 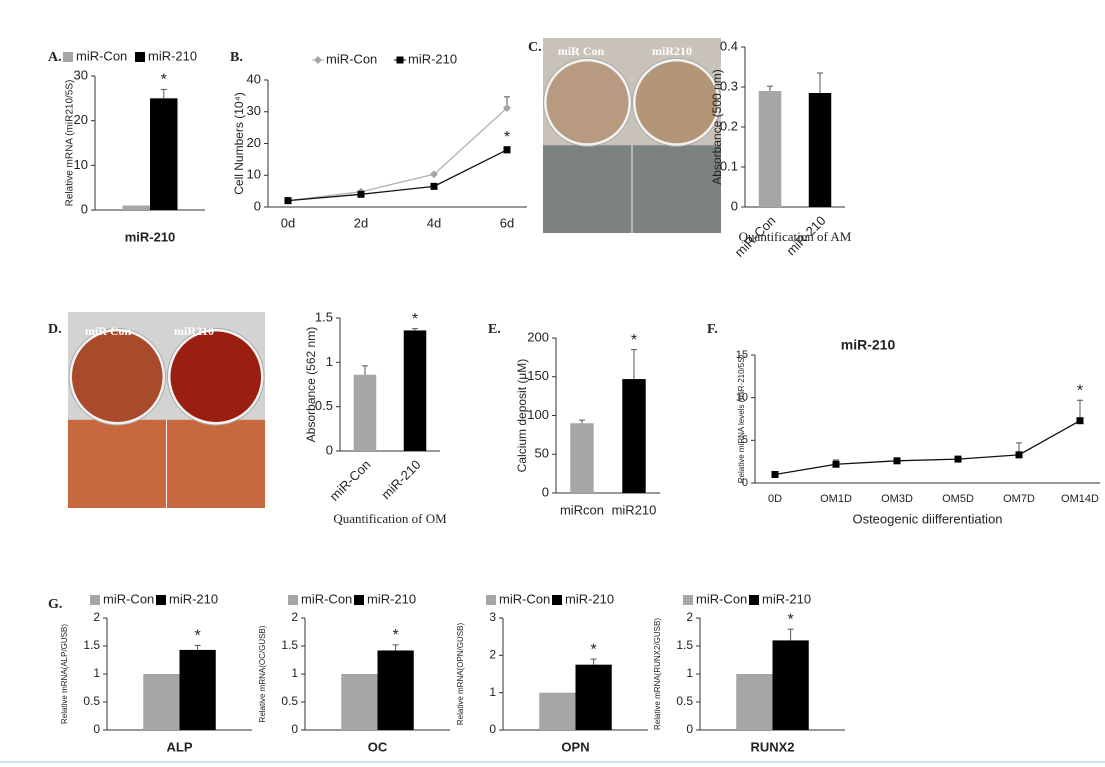 I want to click on photo-label: miR210, so click(x=672, y=51).